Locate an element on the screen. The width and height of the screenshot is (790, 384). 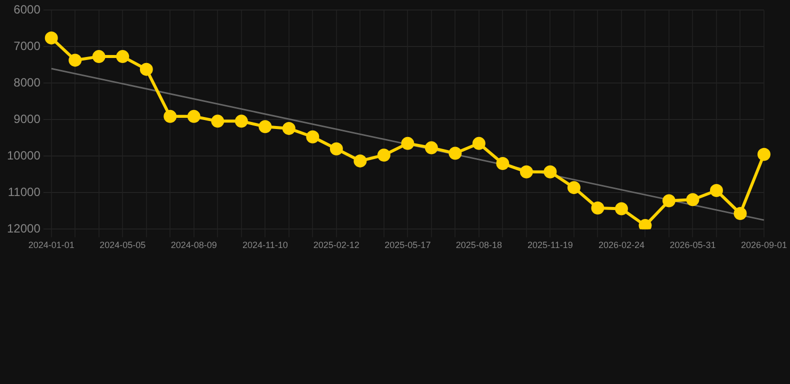
x-tick-label: 2025-02-12 is located at coordinates (336, 245).